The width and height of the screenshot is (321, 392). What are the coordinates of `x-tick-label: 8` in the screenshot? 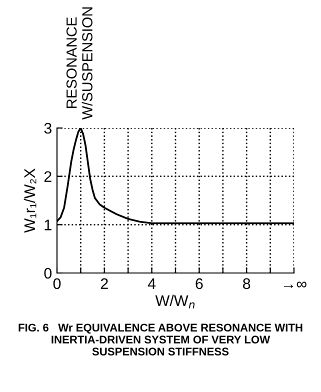 It's located at (246, 284).